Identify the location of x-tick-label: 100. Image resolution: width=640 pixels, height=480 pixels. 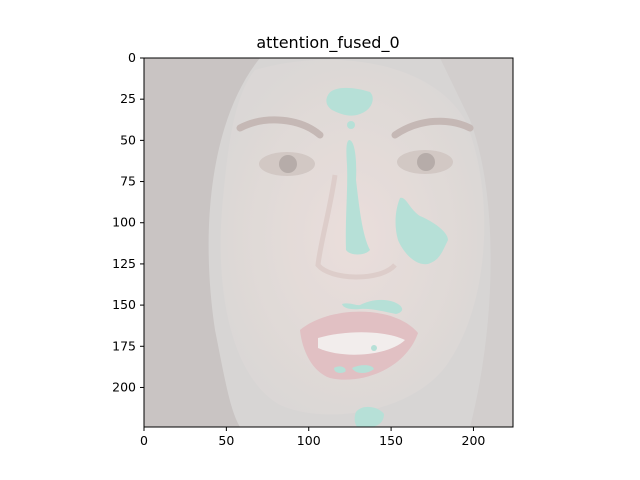
(309, 440).